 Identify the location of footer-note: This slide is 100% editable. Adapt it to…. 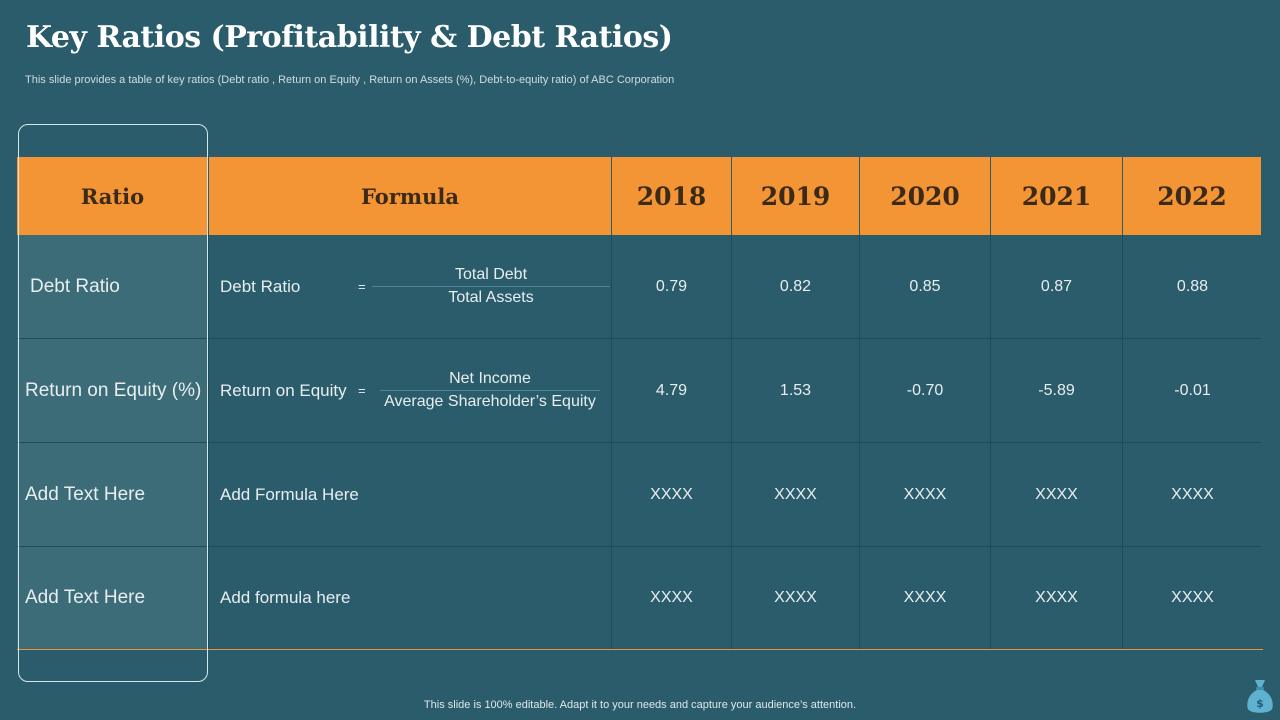
(640, 705).